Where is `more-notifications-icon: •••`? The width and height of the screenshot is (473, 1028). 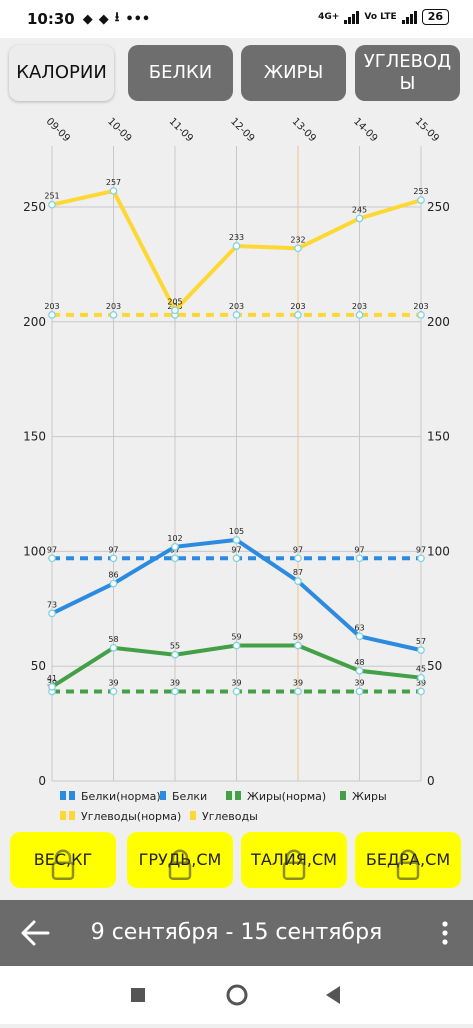
more-notifications-icon: ••• is located at coordinates (138, 19).